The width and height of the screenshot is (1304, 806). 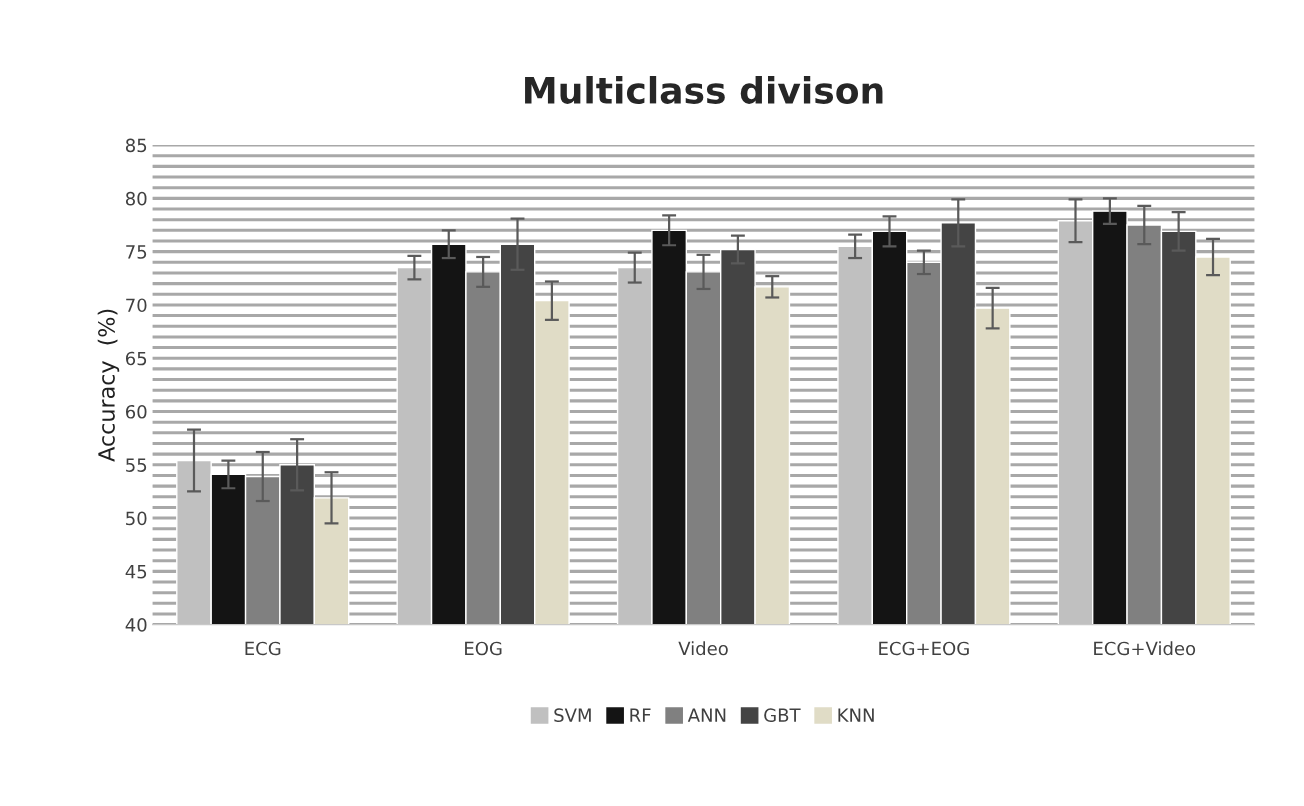 What do you see at coordinates (136, 145) in the screenshot?
I see `y-tick-label: 85` at bounding box center [136, 145].